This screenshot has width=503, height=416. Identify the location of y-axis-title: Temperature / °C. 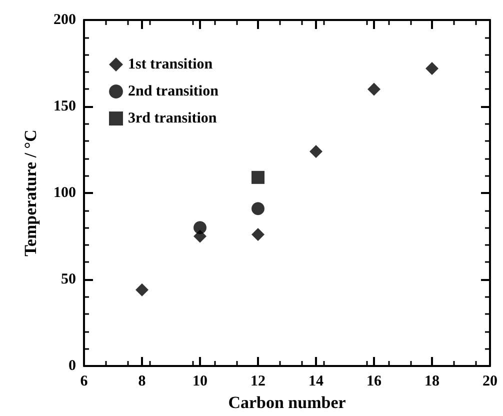
(30, 193).